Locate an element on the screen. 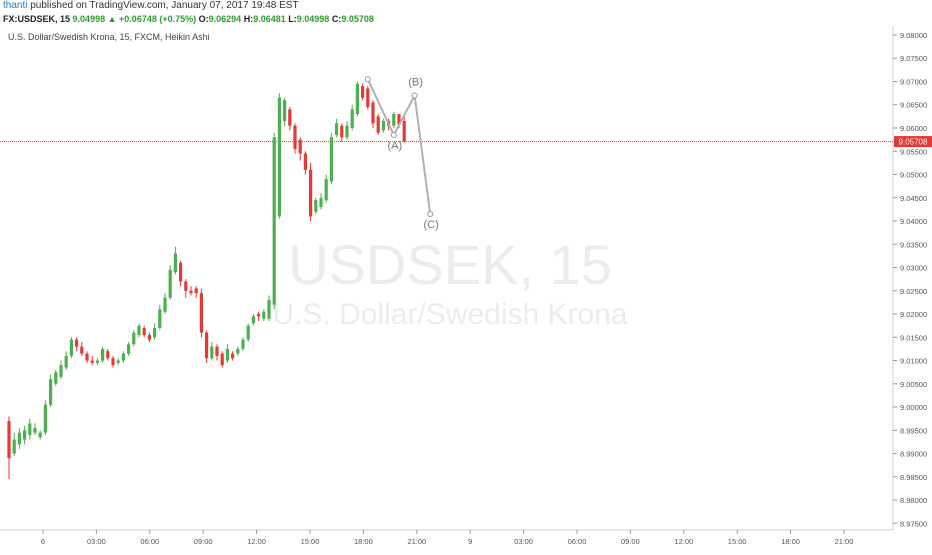  price-change: +0.06748 (+0.75%) is located at coordinates (158, 19).